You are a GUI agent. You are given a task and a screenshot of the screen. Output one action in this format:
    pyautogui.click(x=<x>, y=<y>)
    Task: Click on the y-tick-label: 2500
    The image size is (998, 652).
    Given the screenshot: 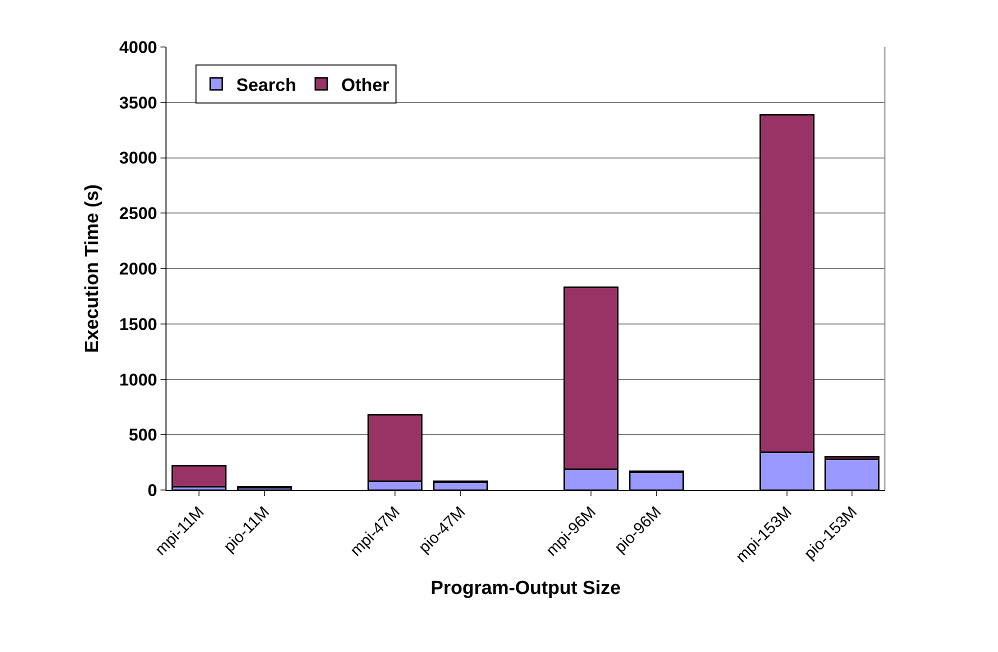 What is the action you would take?
    pyautogui.click(x=138, y=214)
    